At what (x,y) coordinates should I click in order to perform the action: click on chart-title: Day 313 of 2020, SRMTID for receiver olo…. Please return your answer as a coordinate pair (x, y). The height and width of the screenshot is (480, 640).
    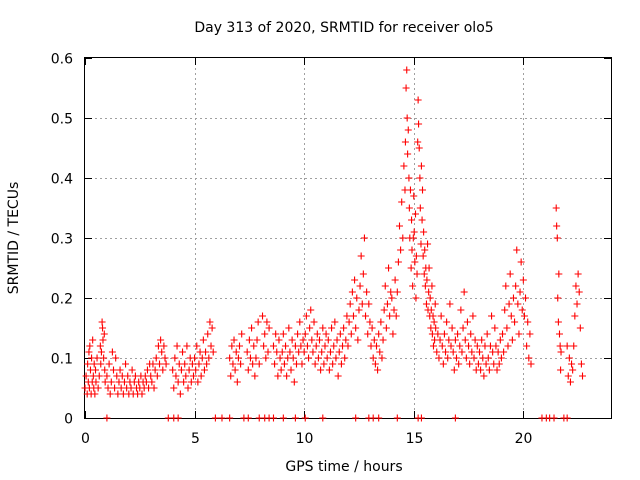
    Looking at the image, I should click on (343, 28).